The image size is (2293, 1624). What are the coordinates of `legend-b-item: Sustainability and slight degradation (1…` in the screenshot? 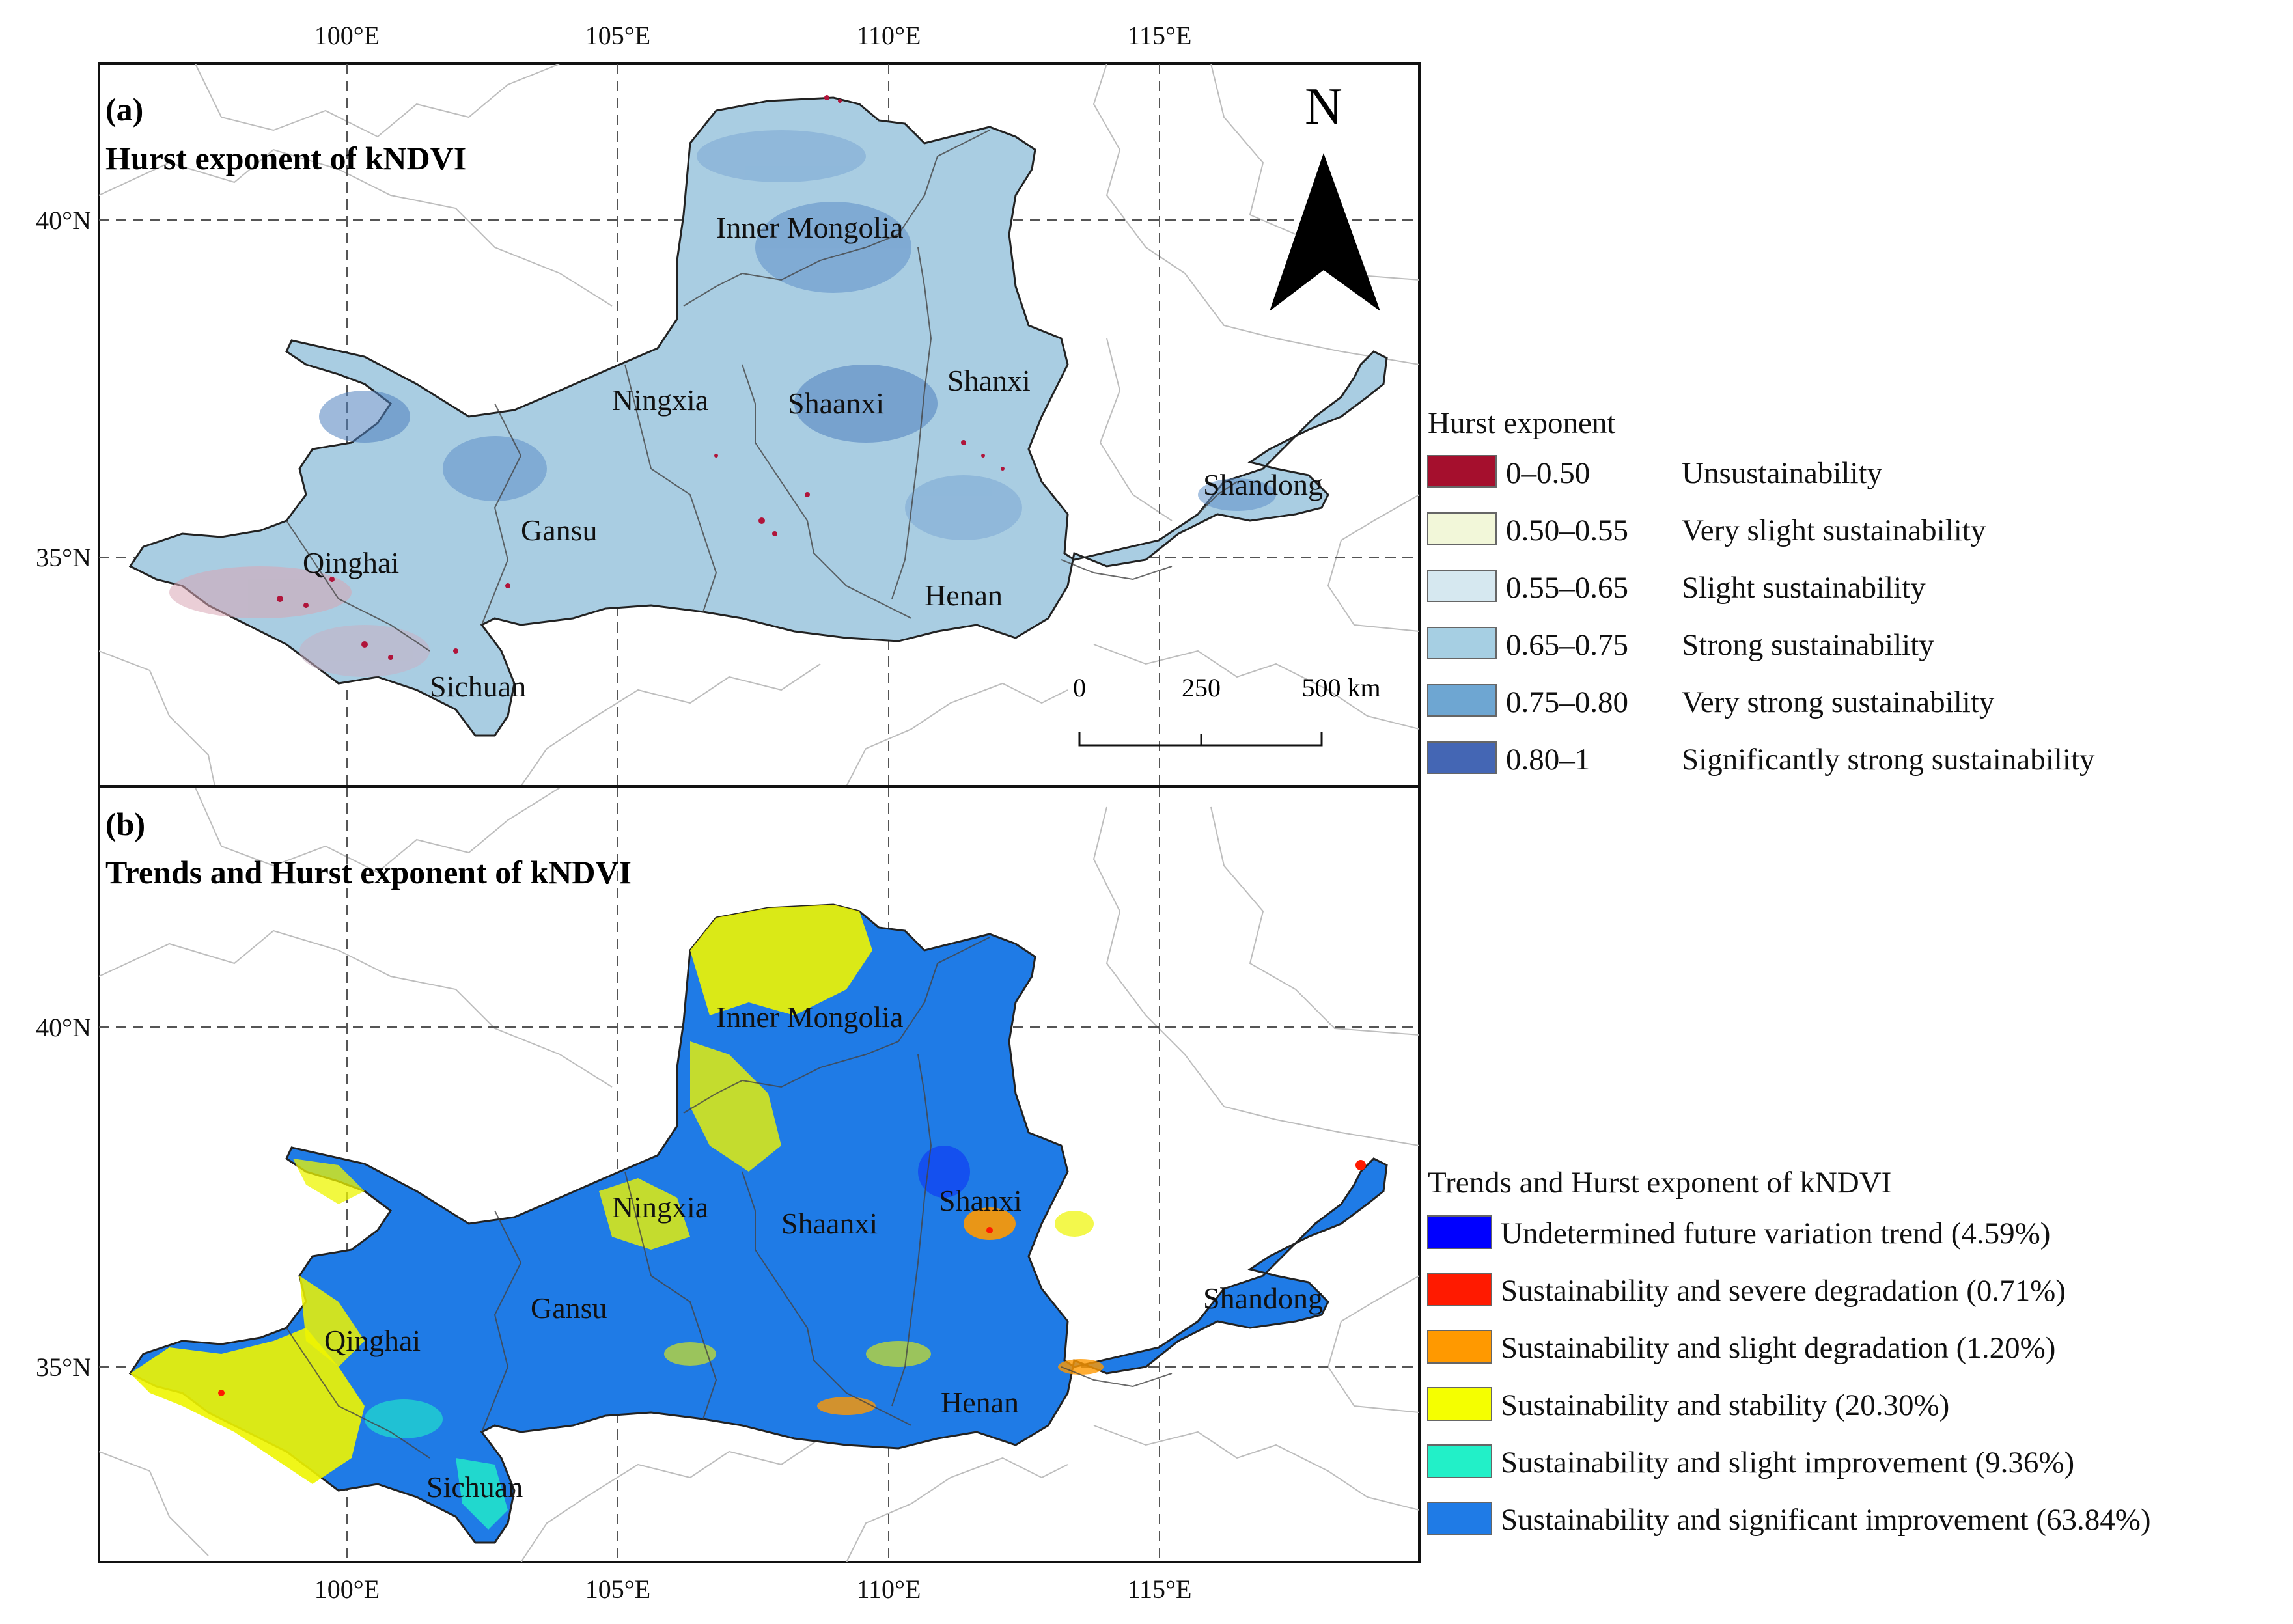 It's located at (1741, 1348).